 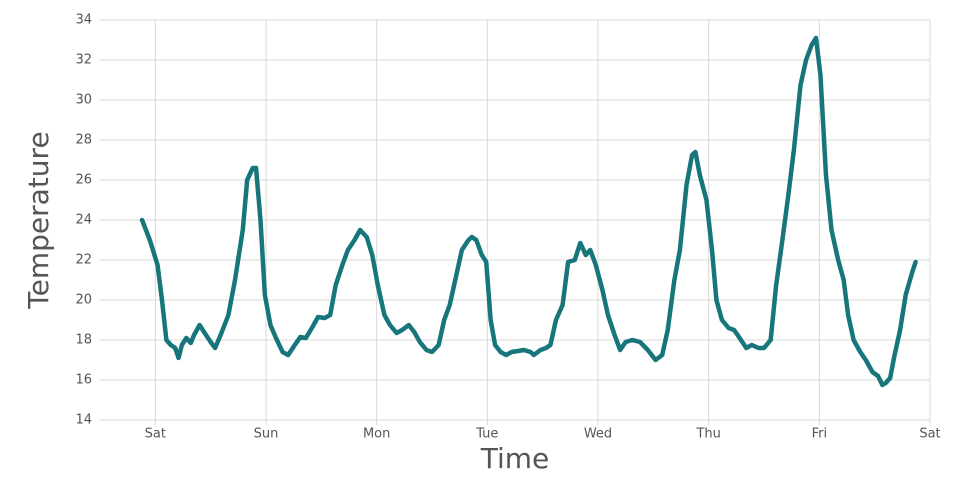 What do you see at coordinates (83, 380) in the screenshot?
I see `y-tick-label: 16` at bounding box center [83, 380].